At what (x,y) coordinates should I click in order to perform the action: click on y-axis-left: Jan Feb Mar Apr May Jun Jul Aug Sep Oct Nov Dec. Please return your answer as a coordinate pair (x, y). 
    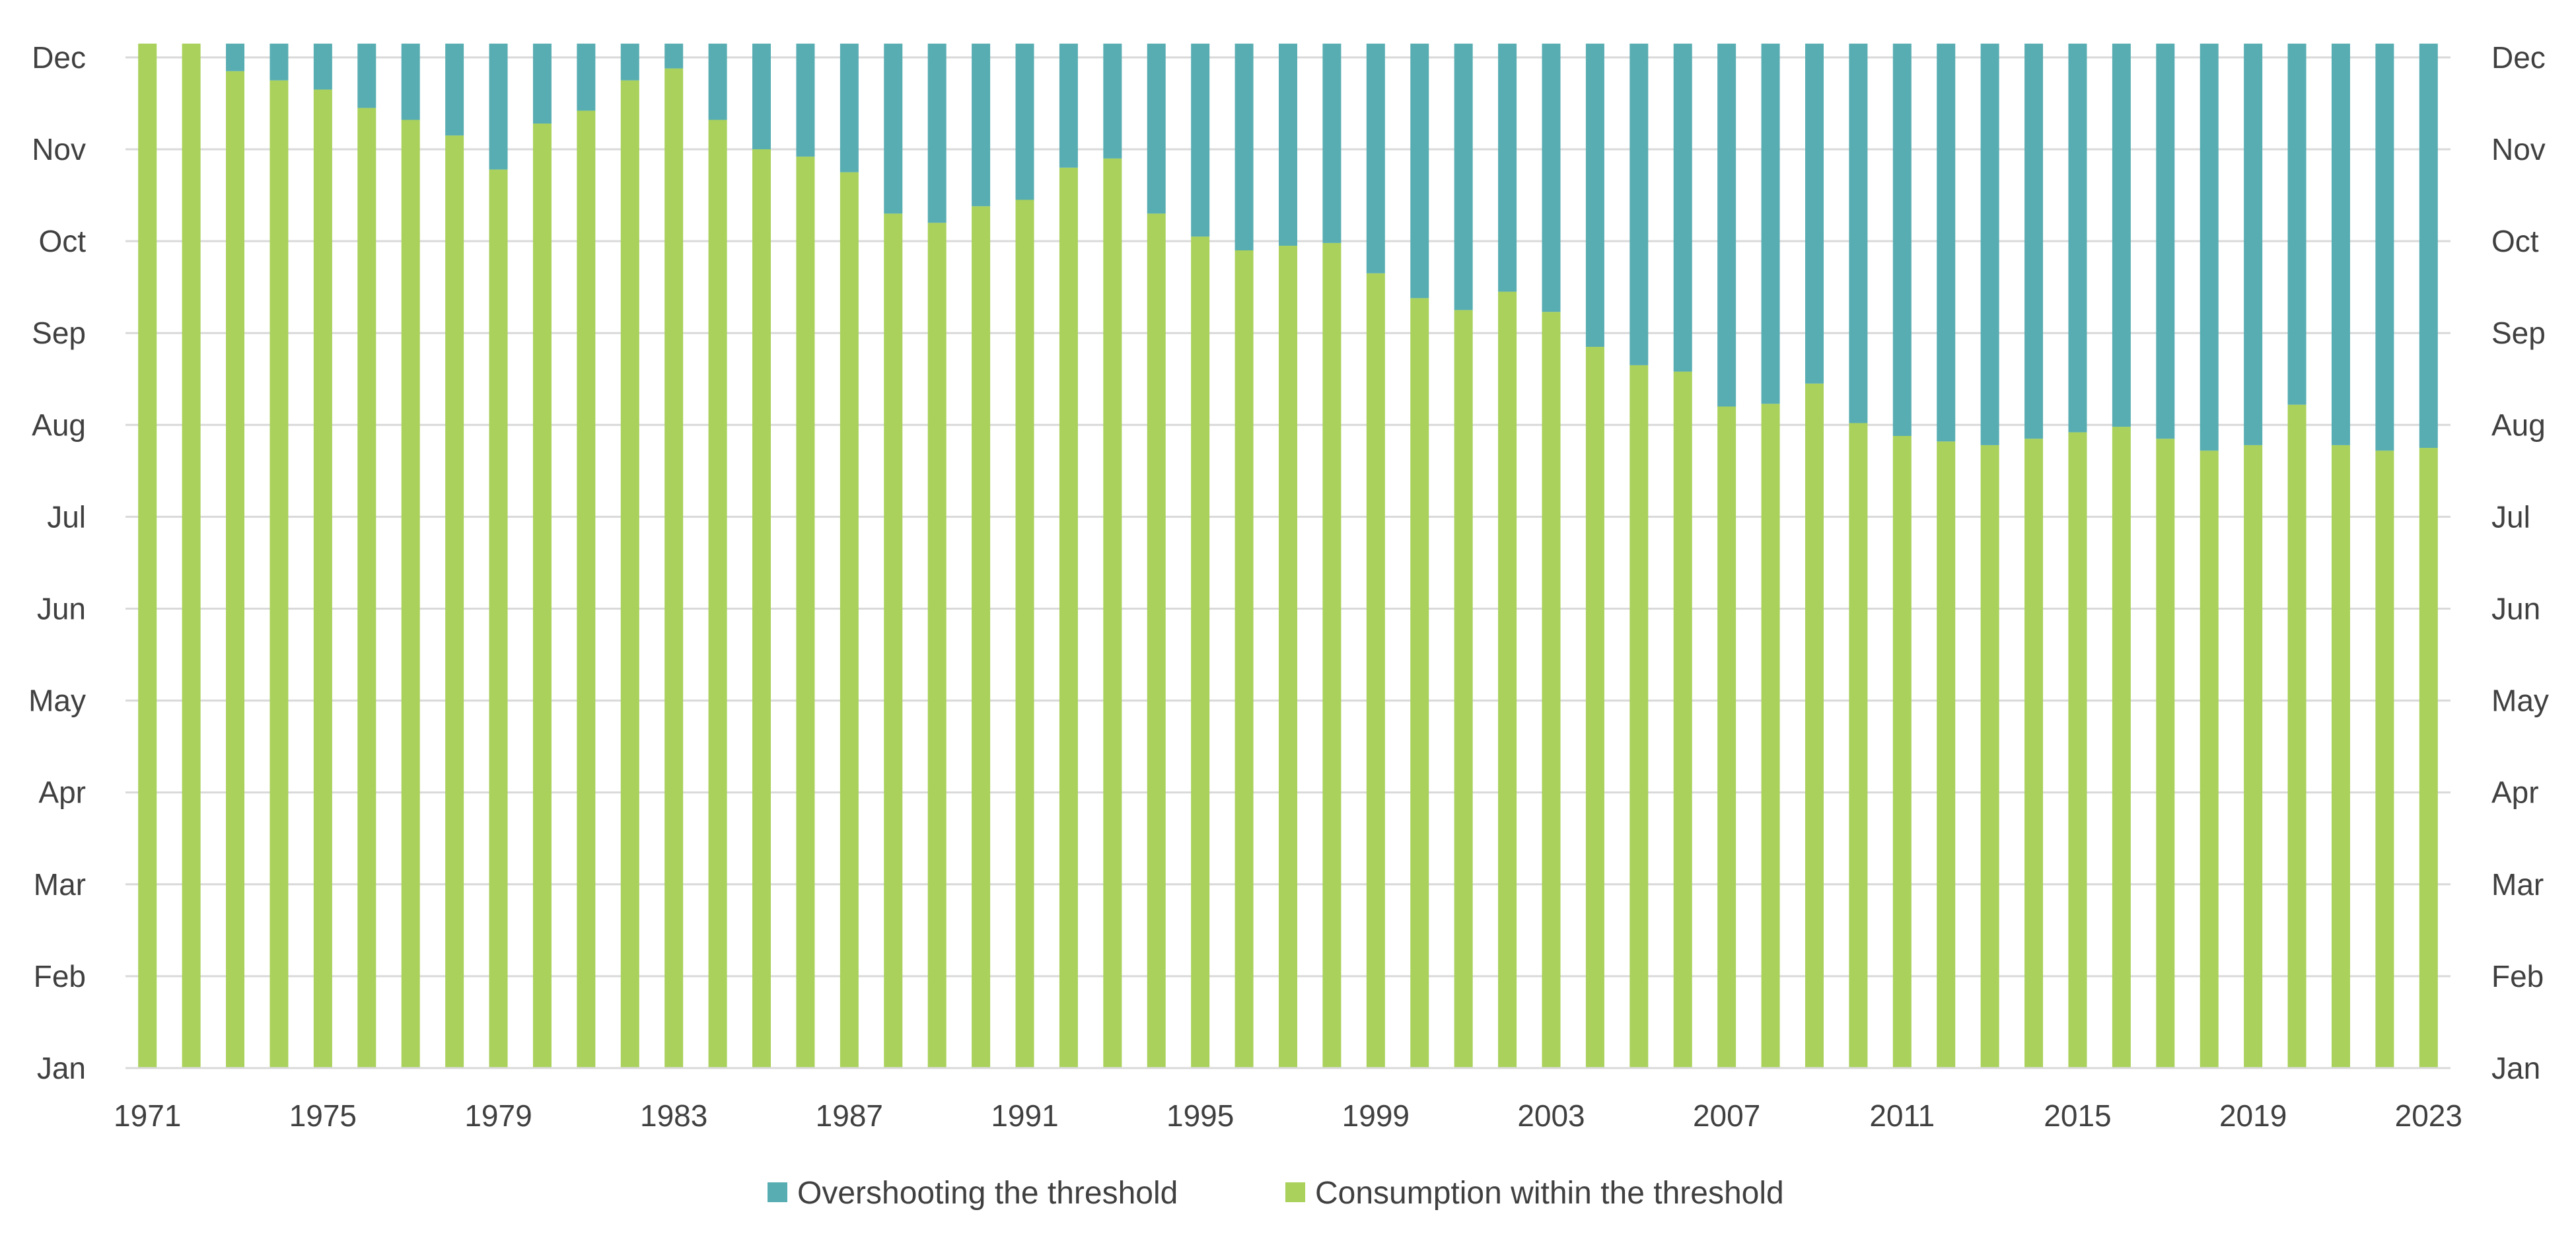
    Looking at the image, I should click on (57, 563).